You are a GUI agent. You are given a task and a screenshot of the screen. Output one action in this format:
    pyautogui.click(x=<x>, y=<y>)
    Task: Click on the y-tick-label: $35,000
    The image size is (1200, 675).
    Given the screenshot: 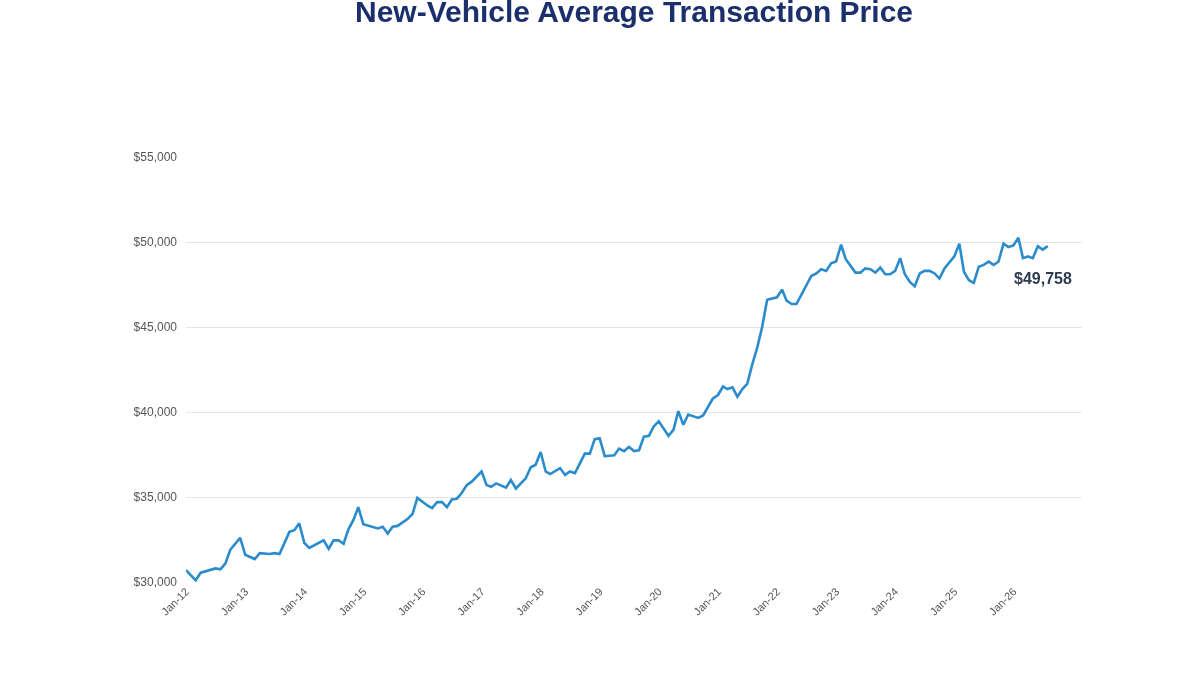 What is the action you would take?
    pyautogui.click(x=155, y=497)
    